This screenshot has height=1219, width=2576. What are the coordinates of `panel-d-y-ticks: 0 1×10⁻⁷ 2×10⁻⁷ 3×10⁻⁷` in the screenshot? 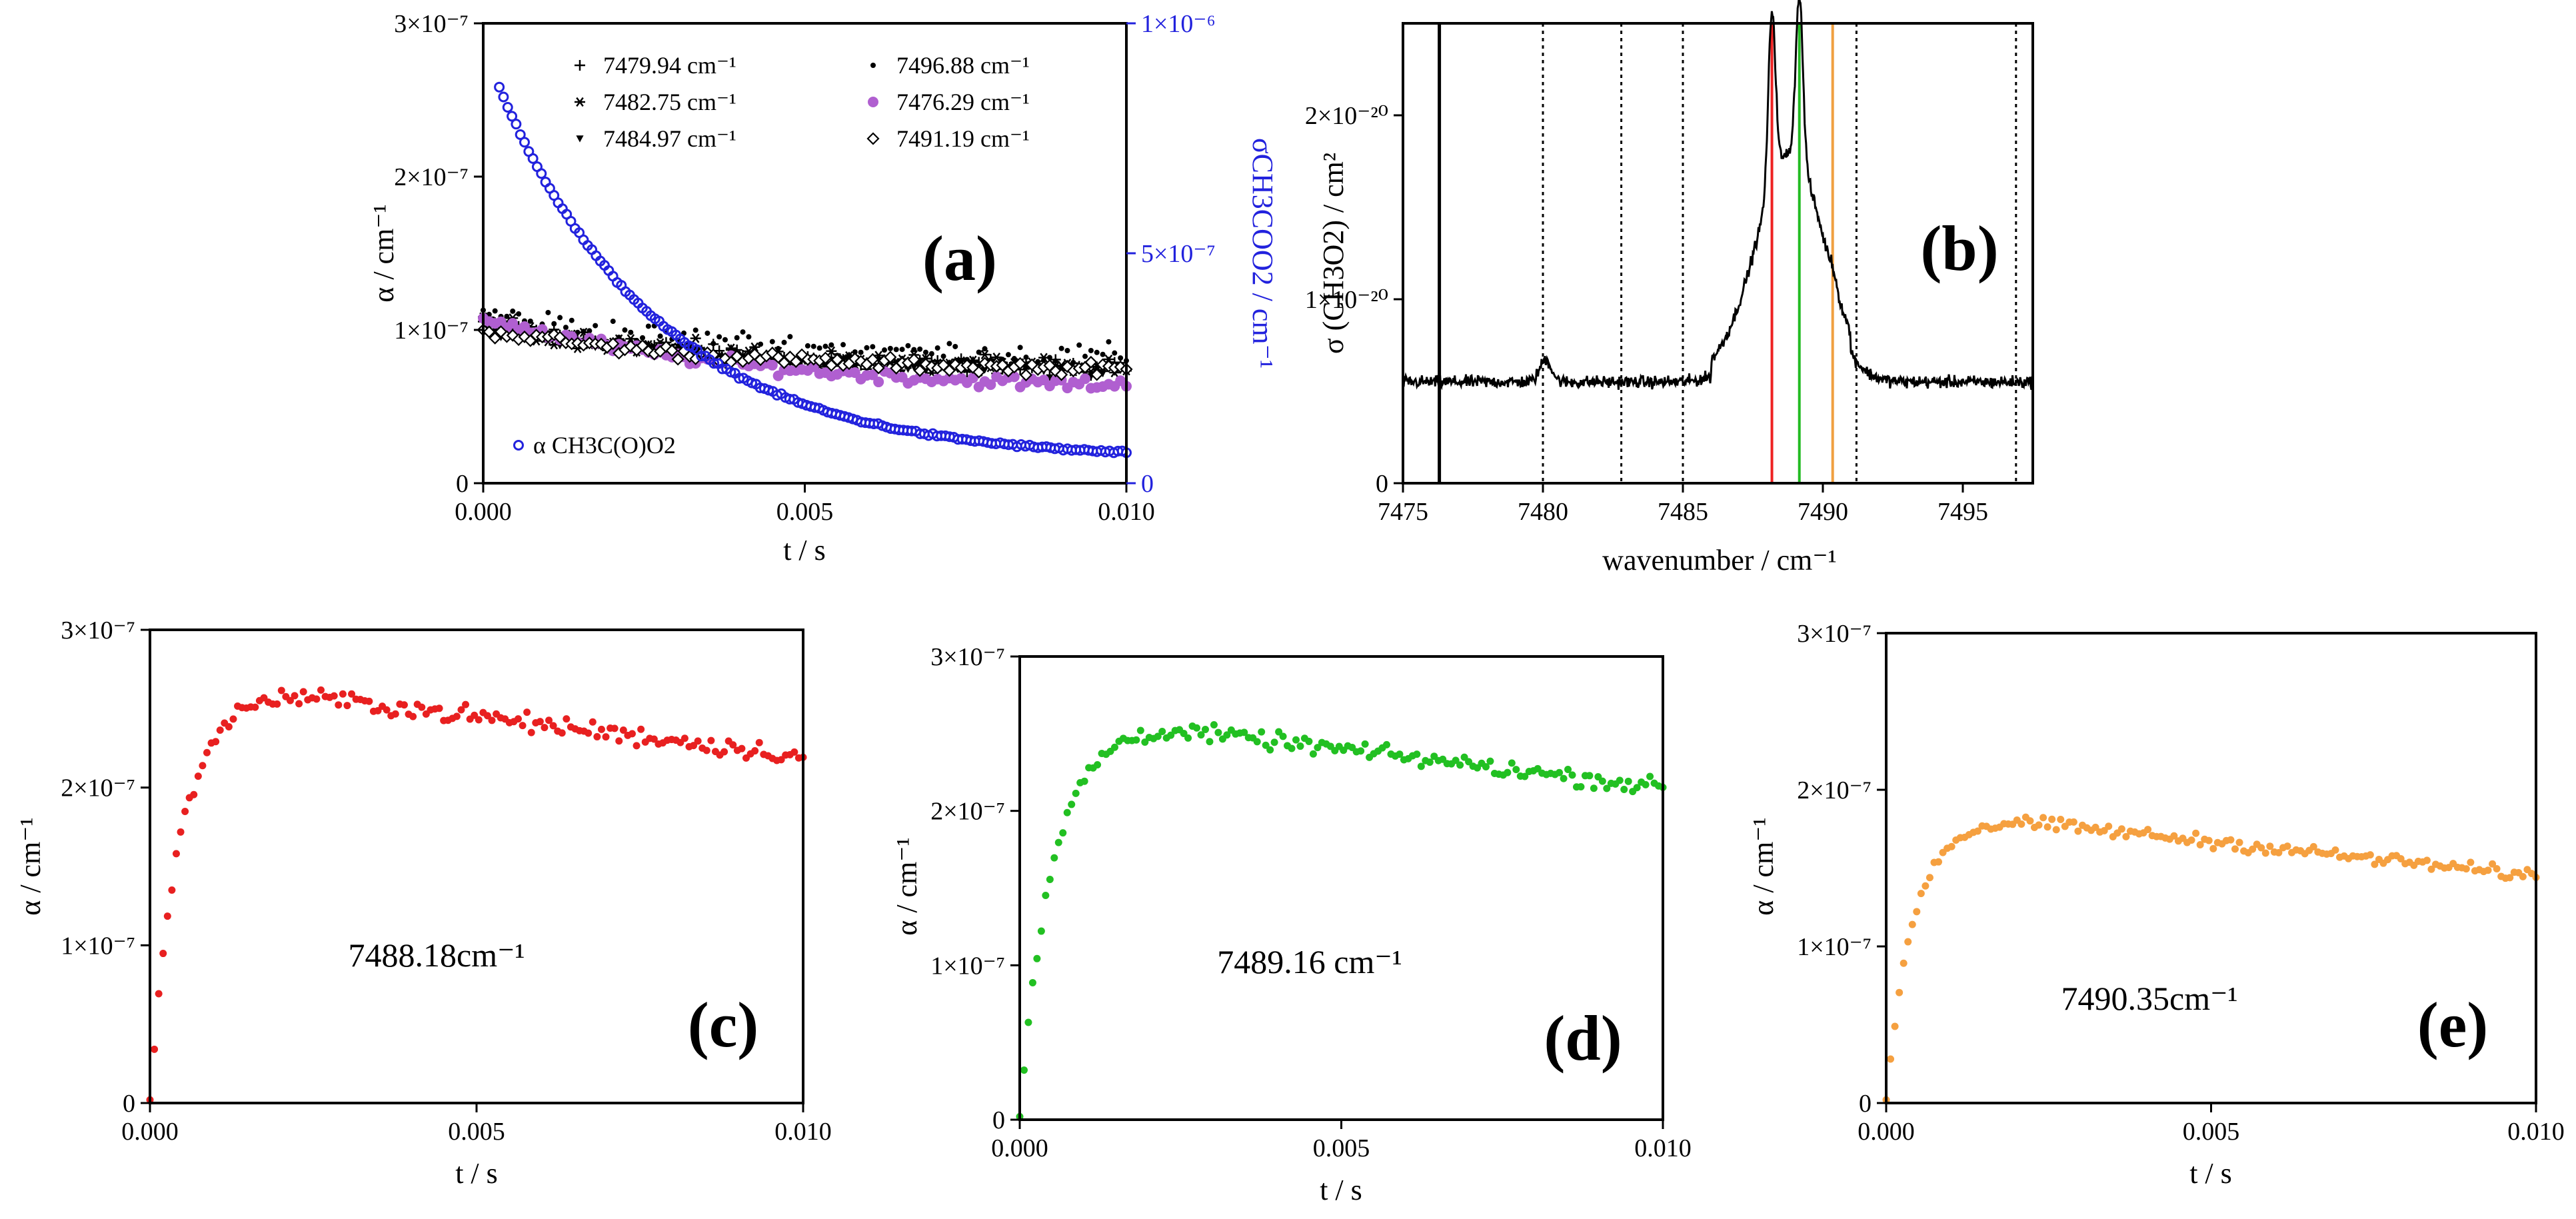 It's located at (975, 888).